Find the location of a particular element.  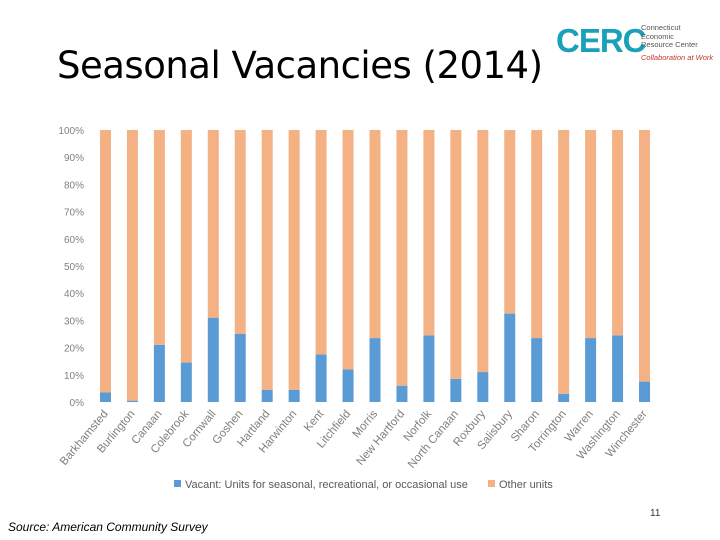

y-tick-label: 20% is located at coordinates (74, 349).